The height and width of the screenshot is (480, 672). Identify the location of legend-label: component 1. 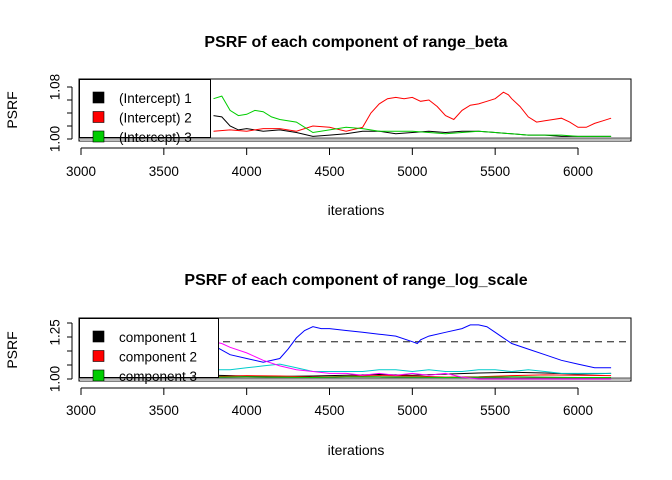
(158, 337).